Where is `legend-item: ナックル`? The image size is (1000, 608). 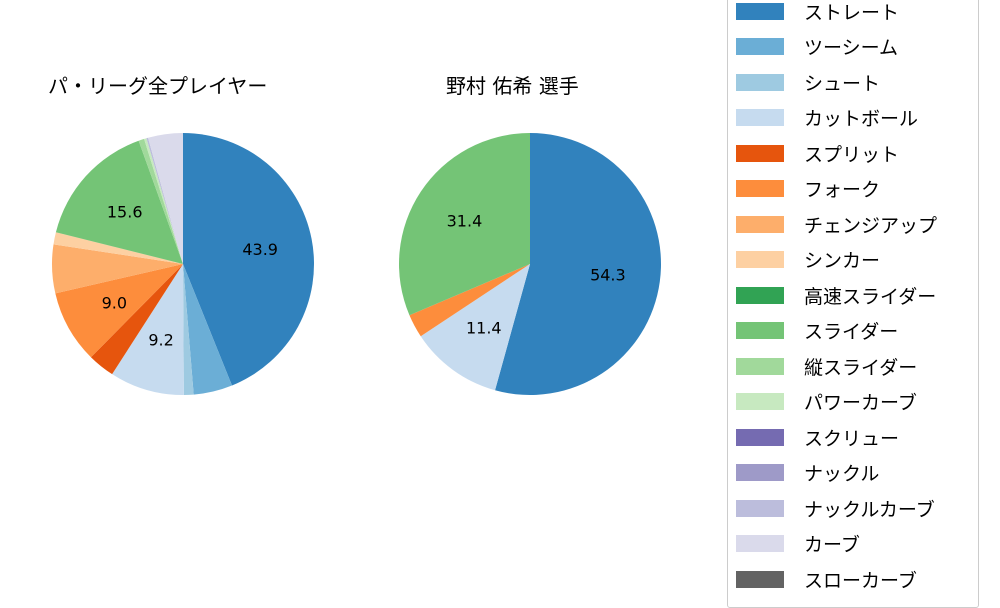 legend-item: ナックル is located at coordinates (807, 473).